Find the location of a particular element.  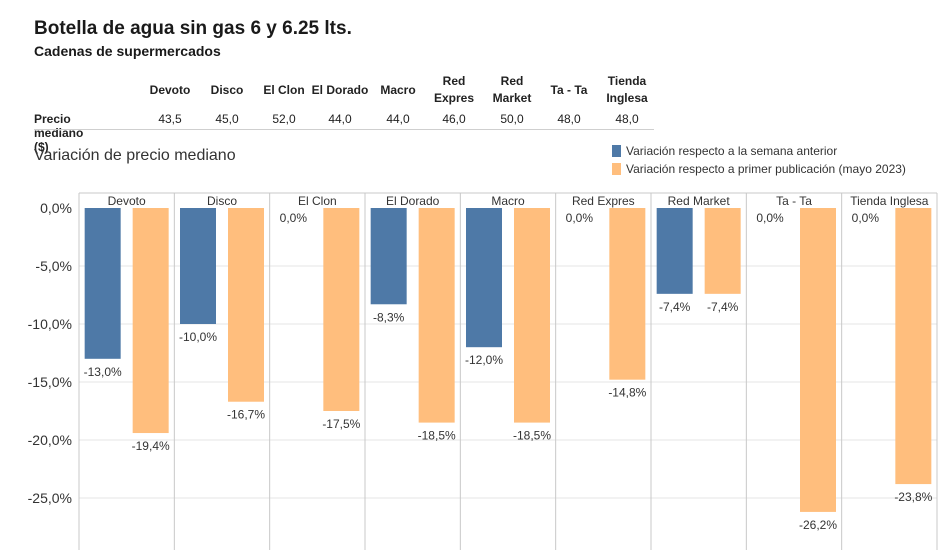

table-header: Red Market is located at coordinates (512, 90).